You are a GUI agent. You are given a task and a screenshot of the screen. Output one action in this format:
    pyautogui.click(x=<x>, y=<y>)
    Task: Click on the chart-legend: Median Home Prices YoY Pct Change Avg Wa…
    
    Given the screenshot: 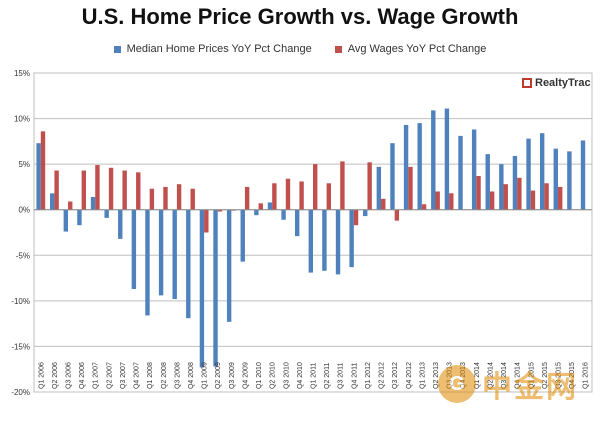 What is the action you would take?
    pyautogui.click(x=300, y=49)
    